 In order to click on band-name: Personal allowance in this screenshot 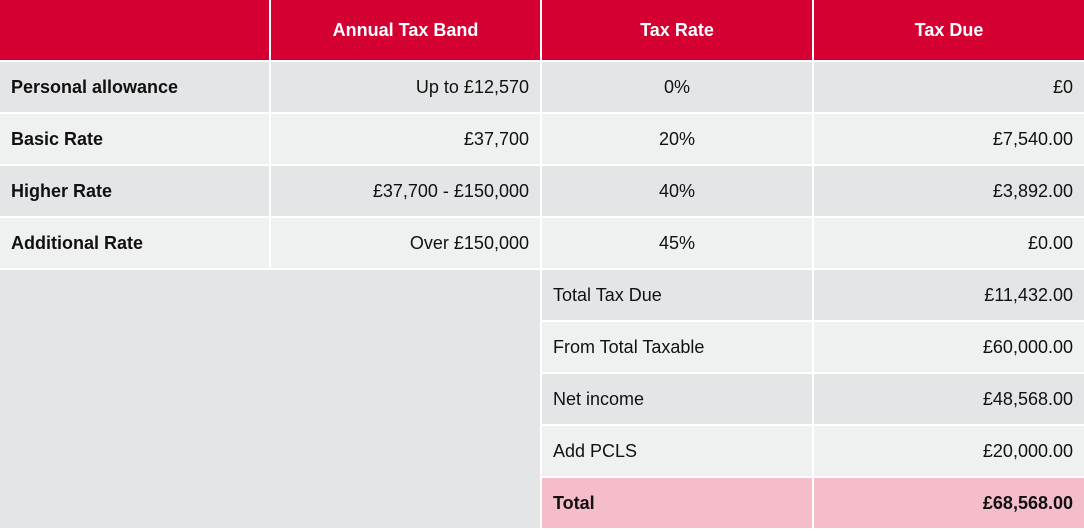, I will do `click(134, 87)`.